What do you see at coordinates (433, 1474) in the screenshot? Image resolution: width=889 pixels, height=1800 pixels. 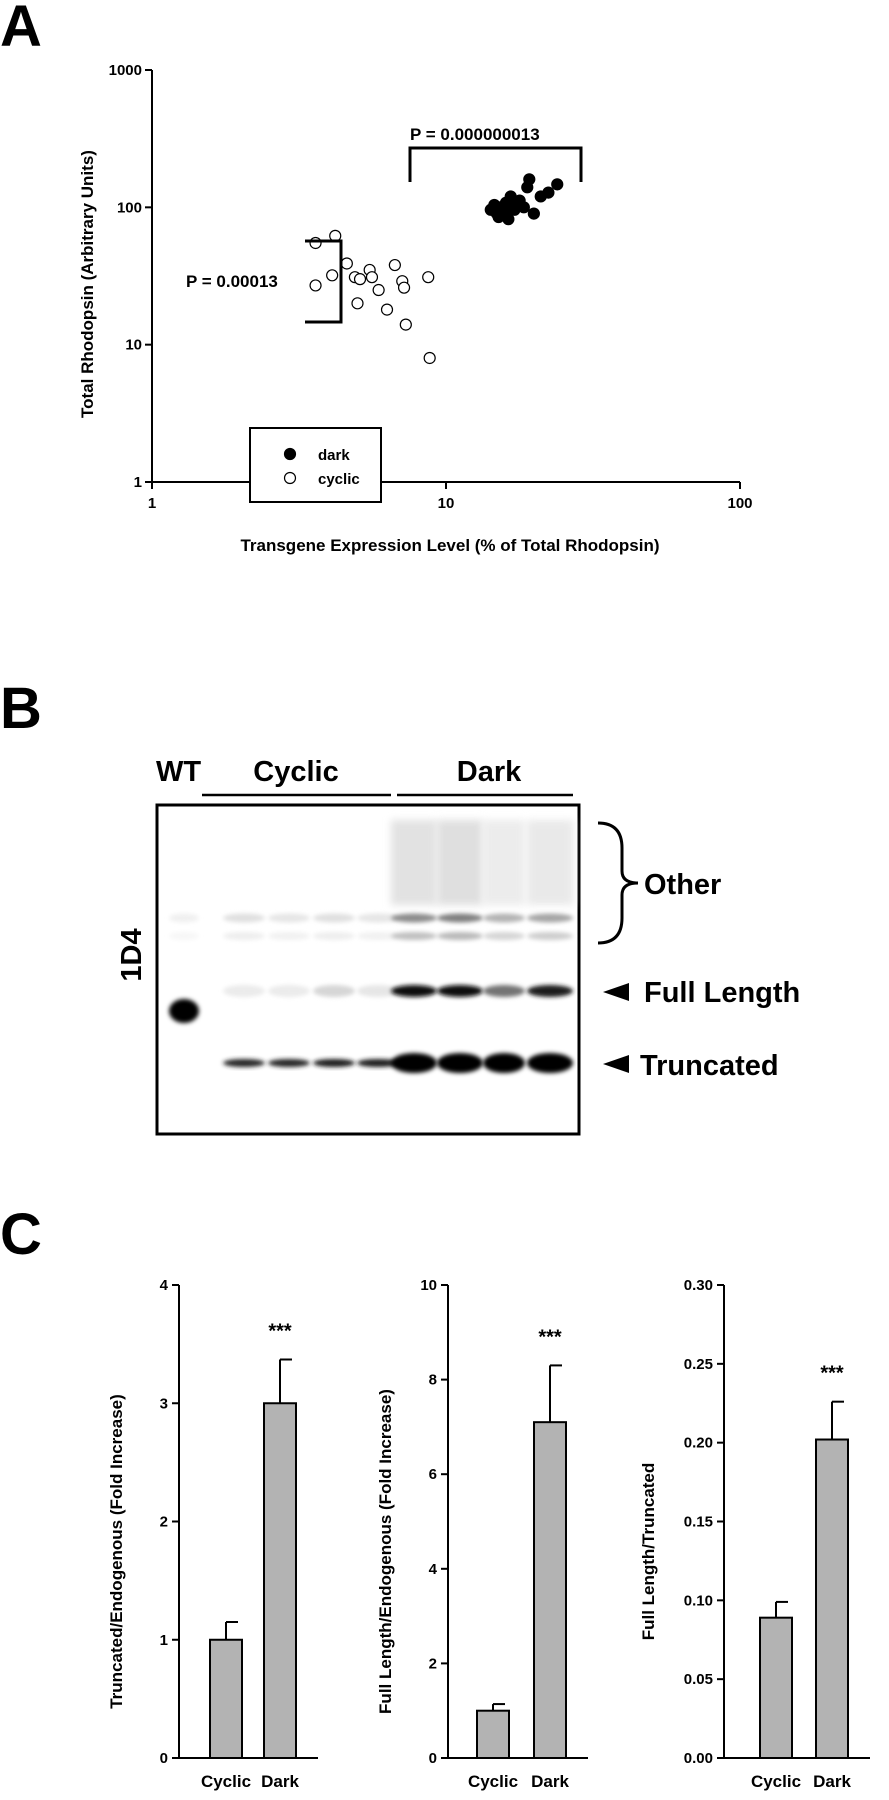 I see `y-tick-label: 6` at bounding box center [433, 1474].